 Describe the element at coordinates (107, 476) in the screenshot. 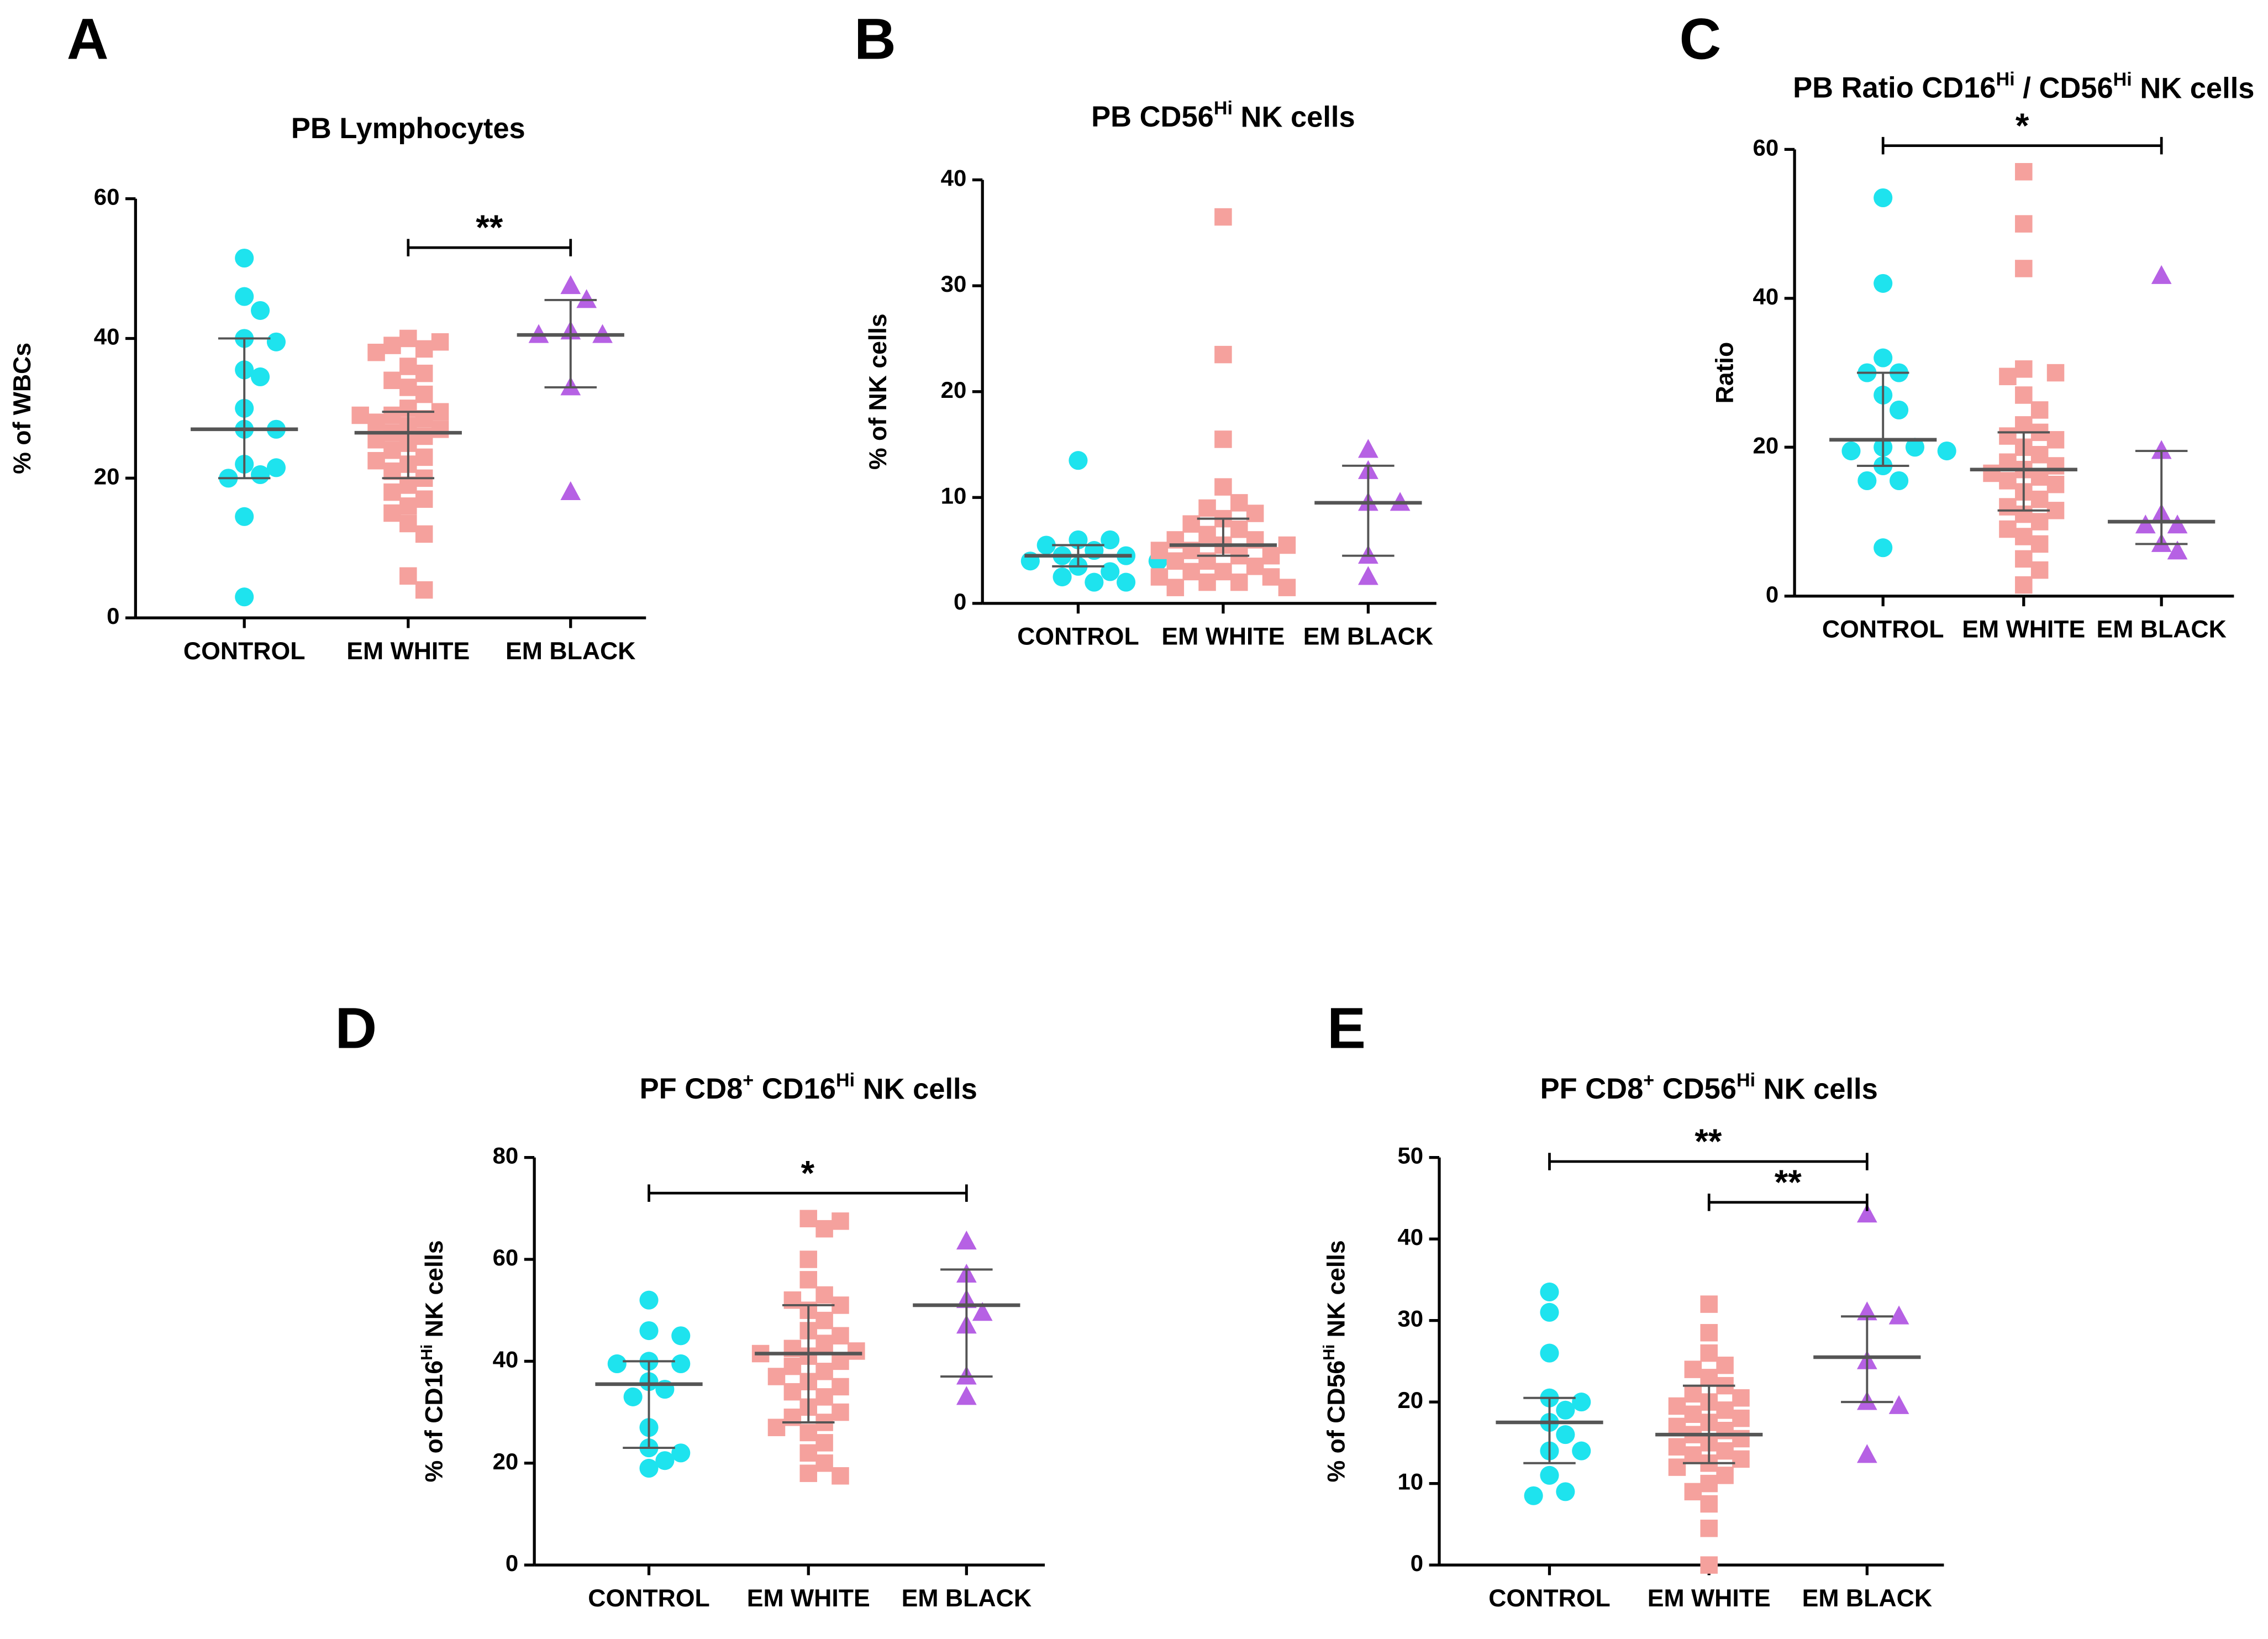

I see `y-tick-label: 20` at that location.